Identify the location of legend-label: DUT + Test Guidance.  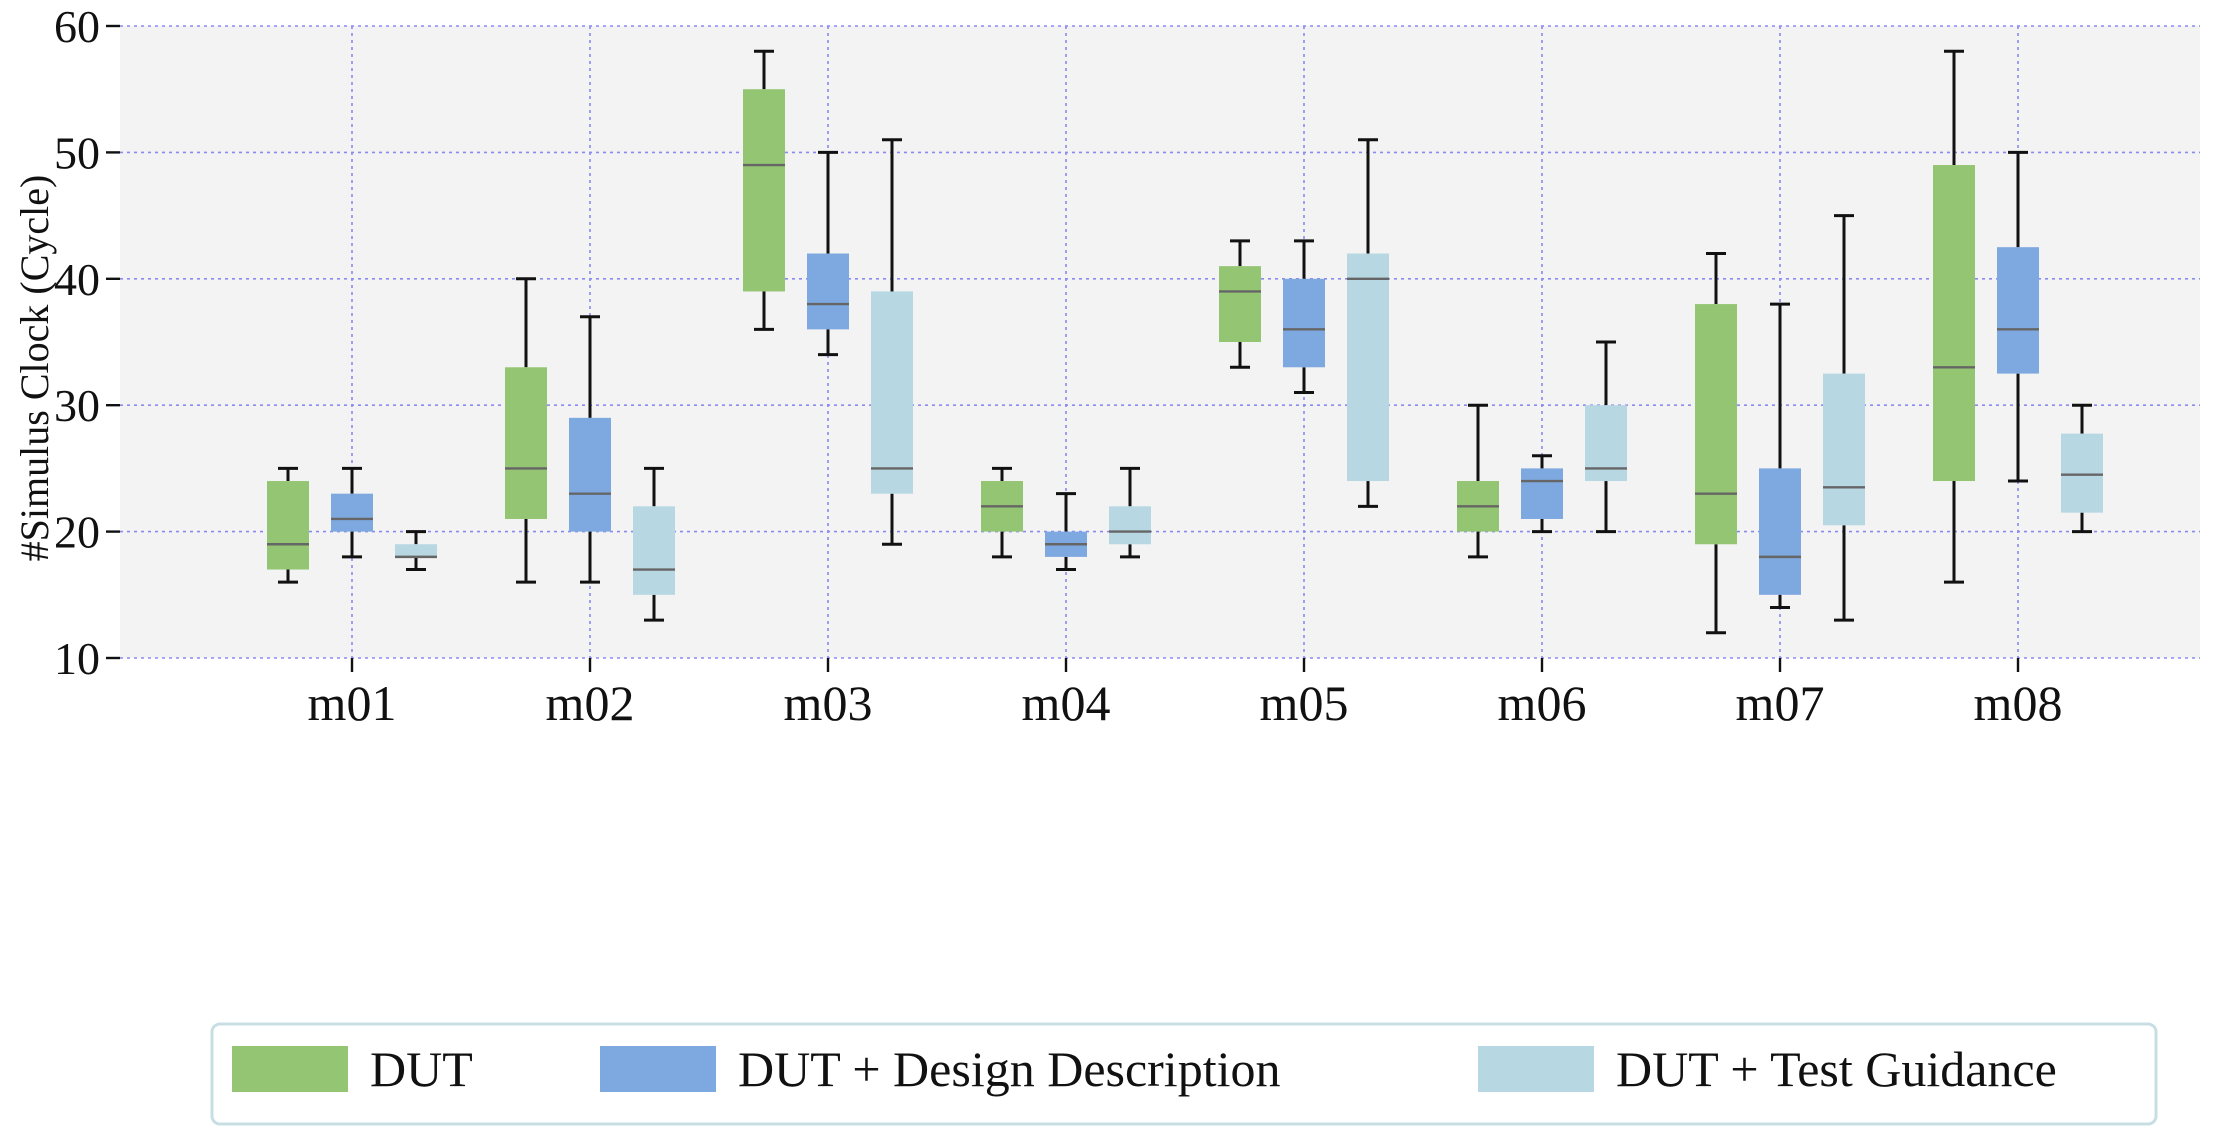
(1836, 1069).